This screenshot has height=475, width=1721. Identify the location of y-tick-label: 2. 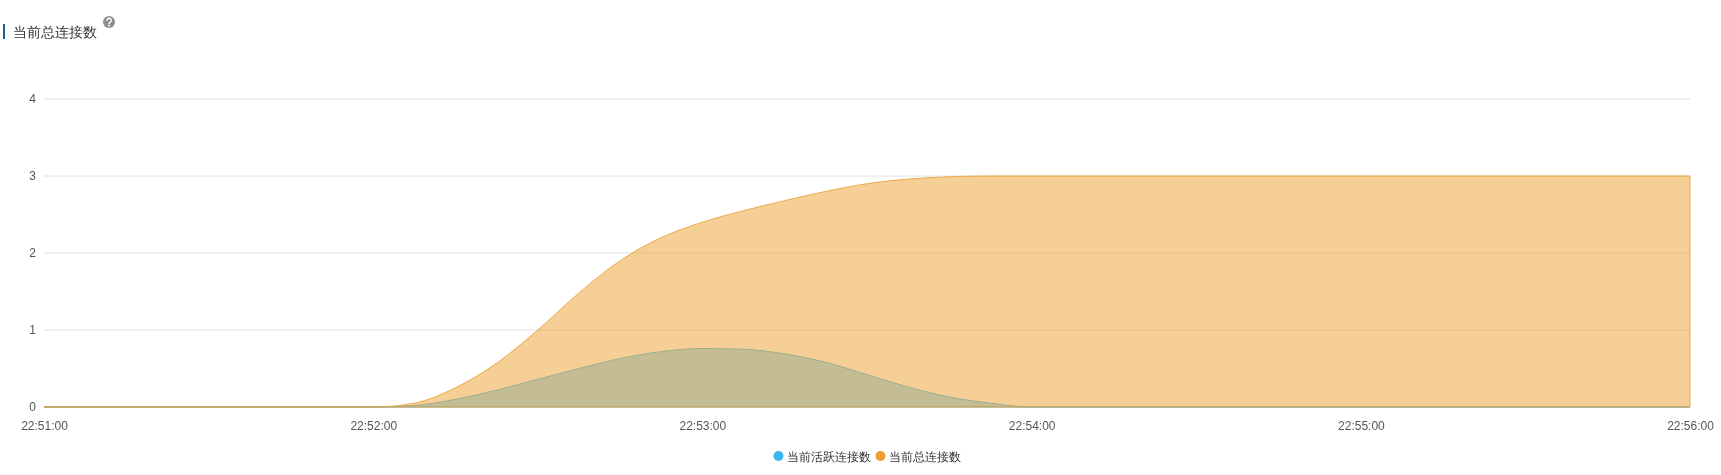
(33, 253).